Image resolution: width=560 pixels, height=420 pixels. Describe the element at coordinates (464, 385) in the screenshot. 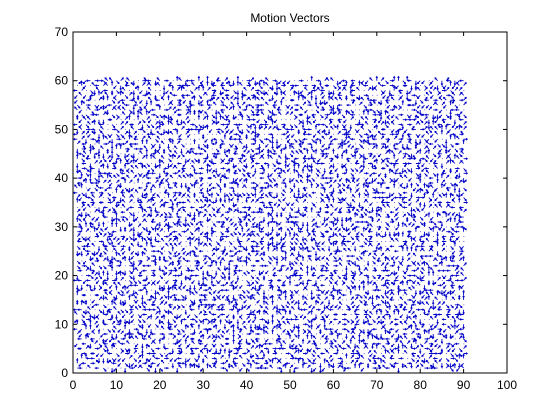

I see `x-tick-label: 90` at that location.